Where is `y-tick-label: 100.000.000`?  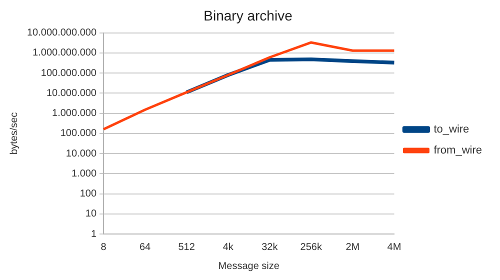 y-tick-label: 100.000.000 is located at coordinates (68, 73).